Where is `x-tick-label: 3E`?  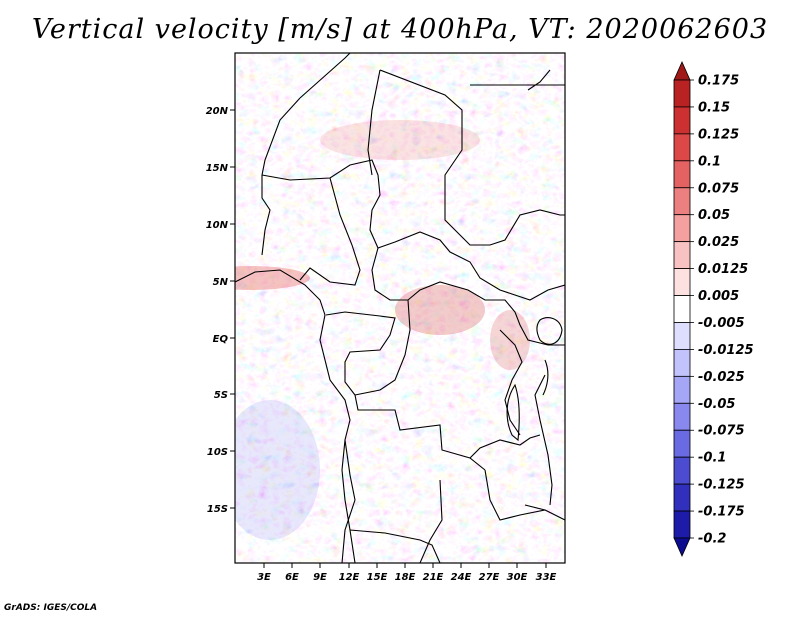
x-tick-label: 3E is located at coordinates (264, 577).